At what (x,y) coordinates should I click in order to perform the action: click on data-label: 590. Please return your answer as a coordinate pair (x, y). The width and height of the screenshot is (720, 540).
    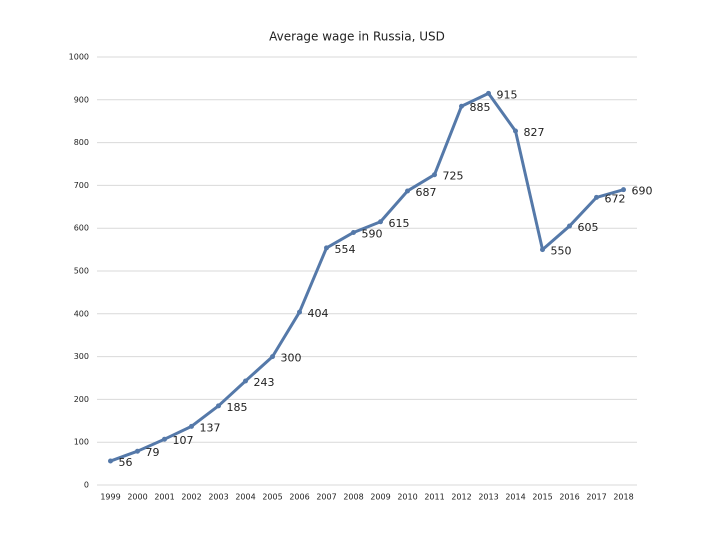
    Looking at the image, I should click on (372, 233).